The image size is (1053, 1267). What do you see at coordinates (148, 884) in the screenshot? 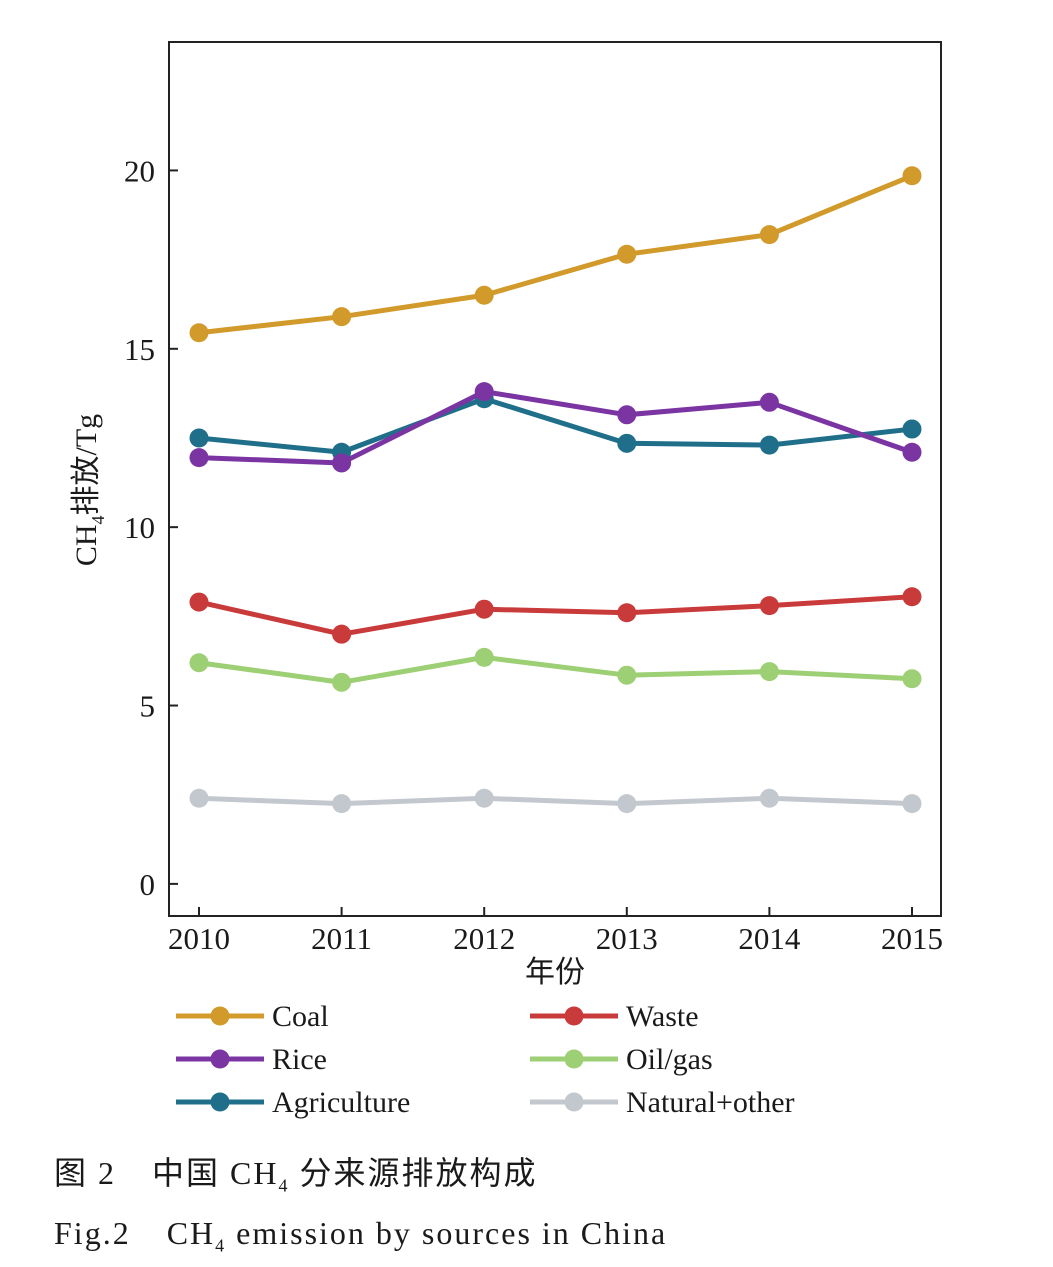
I see `y-tick-label: 0` at bounding box center [148, 884].